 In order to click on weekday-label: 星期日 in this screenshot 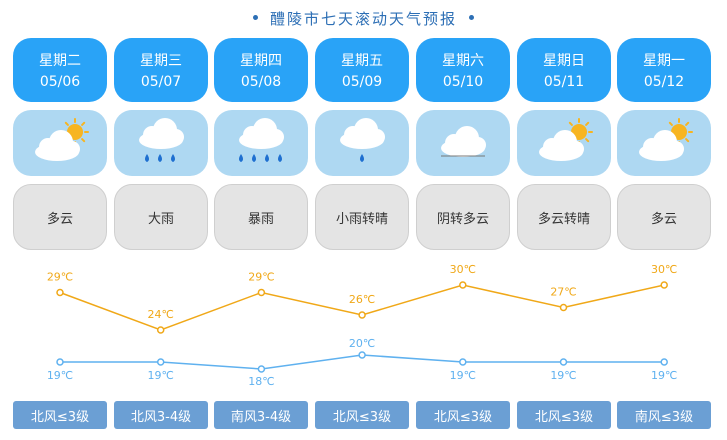, I will do `click(564, 61)`.